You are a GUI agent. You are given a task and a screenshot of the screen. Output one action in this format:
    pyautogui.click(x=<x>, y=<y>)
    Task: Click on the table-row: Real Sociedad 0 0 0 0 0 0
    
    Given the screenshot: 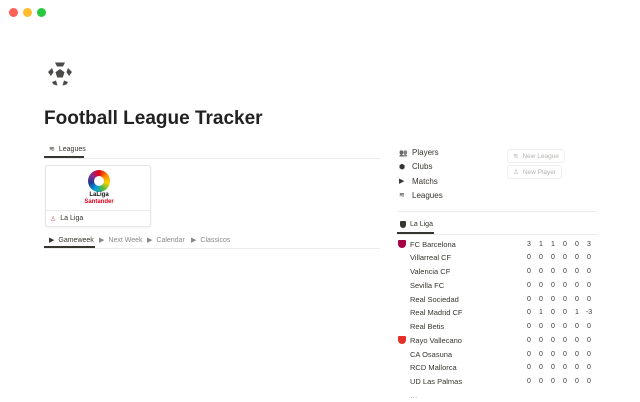 What is the action you would take?
    pyautogui.click(x=497, y=299)
    